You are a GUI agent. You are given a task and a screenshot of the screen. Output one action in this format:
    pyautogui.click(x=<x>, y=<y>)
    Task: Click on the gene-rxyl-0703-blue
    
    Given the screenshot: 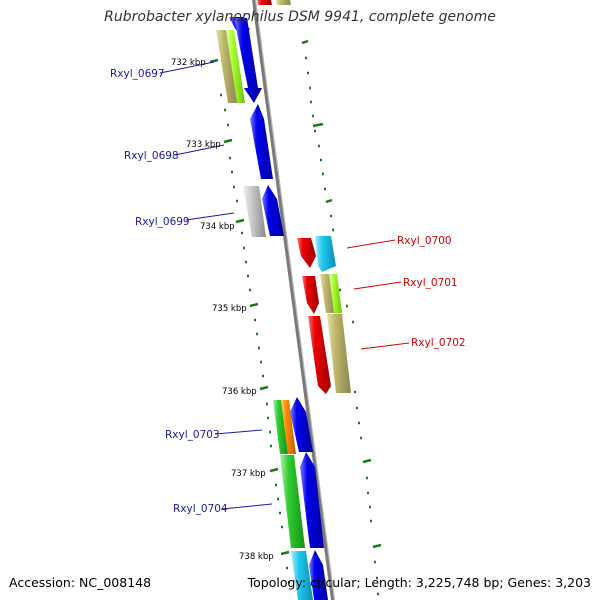 What is the action you would take?
    pyautogui.click(x=301, y=424)
    